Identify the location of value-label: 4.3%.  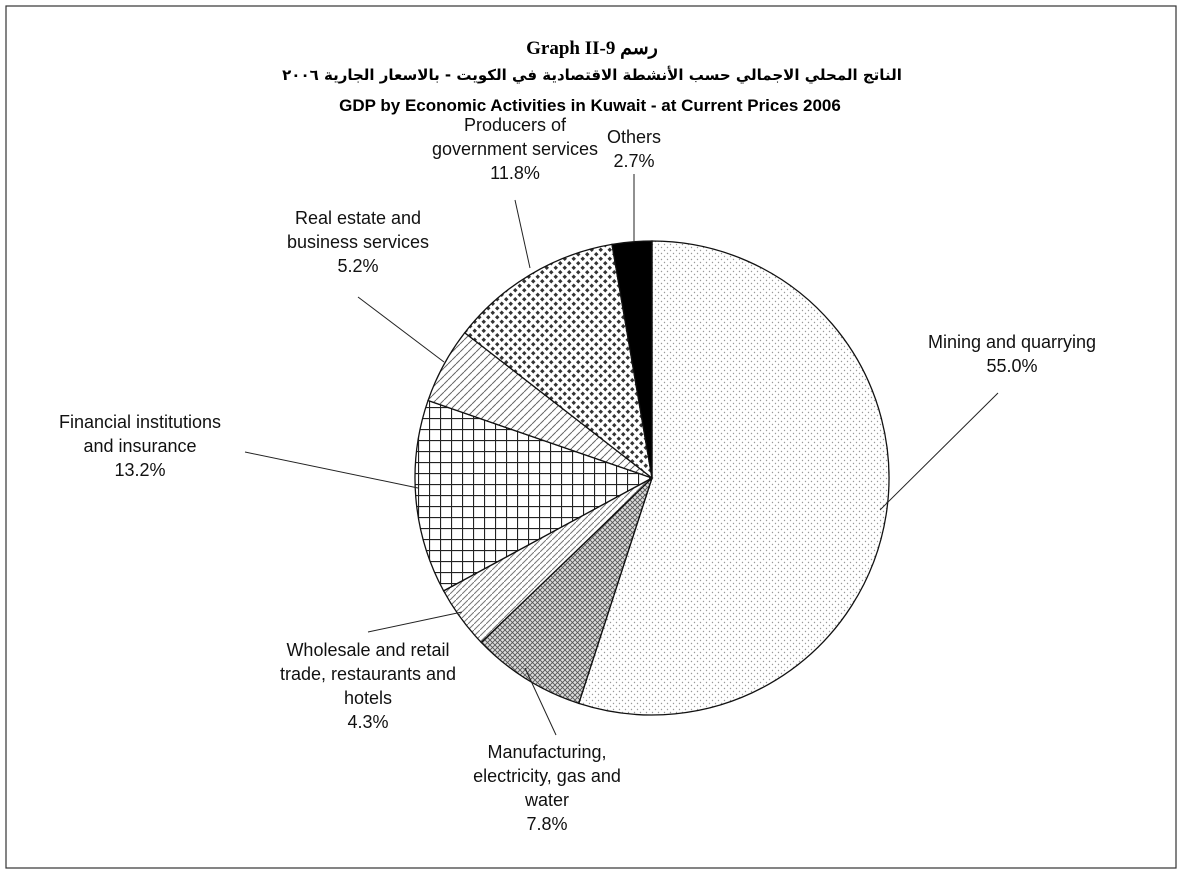
(368, 722).